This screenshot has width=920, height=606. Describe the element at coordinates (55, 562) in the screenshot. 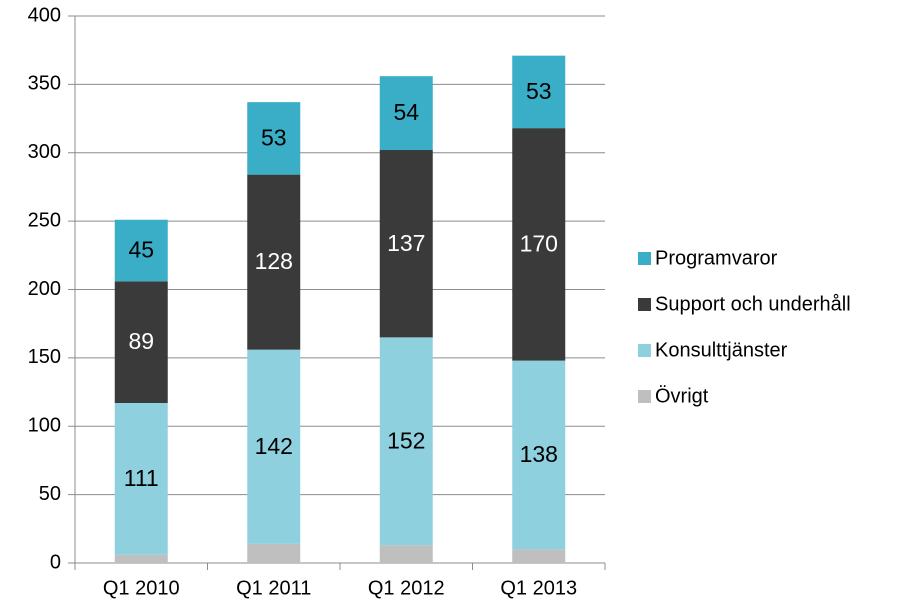

I see `y-tick-label: 0` at that location.